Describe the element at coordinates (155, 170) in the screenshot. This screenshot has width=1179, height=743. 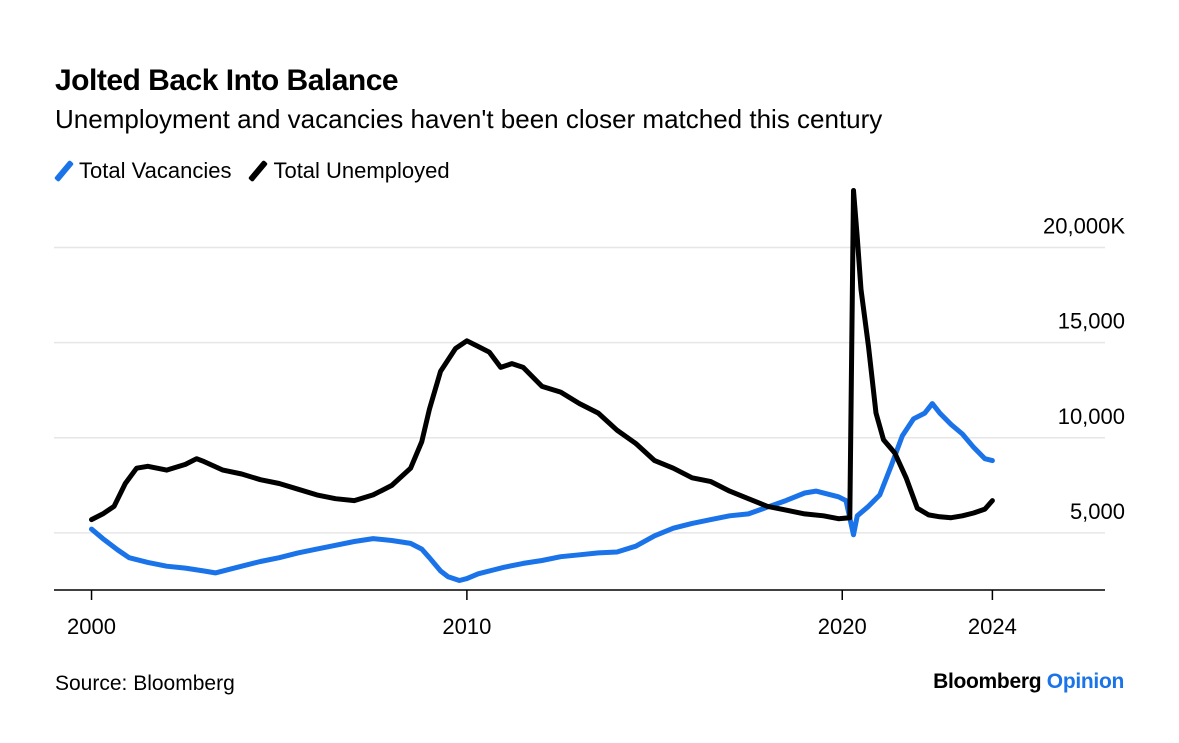
I see `legend-label-vacancies: Total Vacancies` at that location.